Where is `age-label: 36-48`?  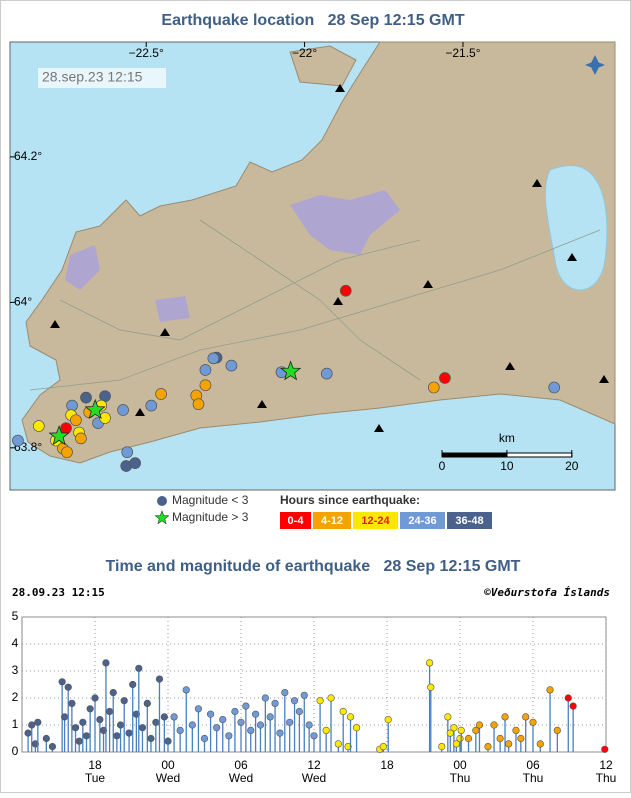
age-label: 36-48 is located at coordinates (469, 521).